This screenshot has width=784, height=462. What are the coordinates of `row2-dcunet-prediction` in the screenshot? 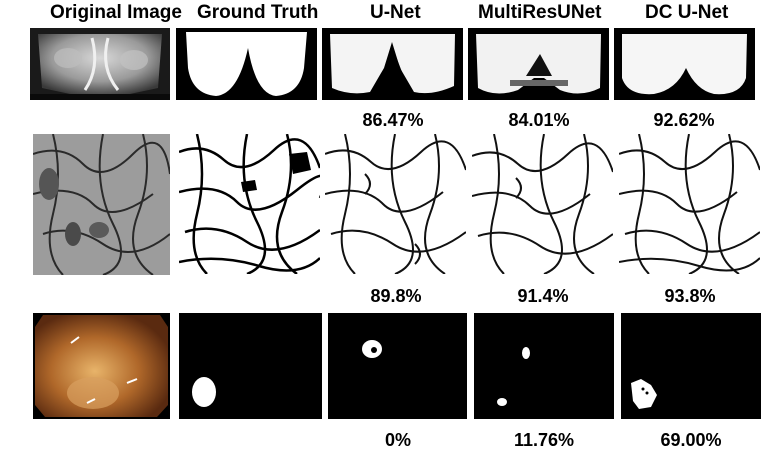 It's located at (689, 204).